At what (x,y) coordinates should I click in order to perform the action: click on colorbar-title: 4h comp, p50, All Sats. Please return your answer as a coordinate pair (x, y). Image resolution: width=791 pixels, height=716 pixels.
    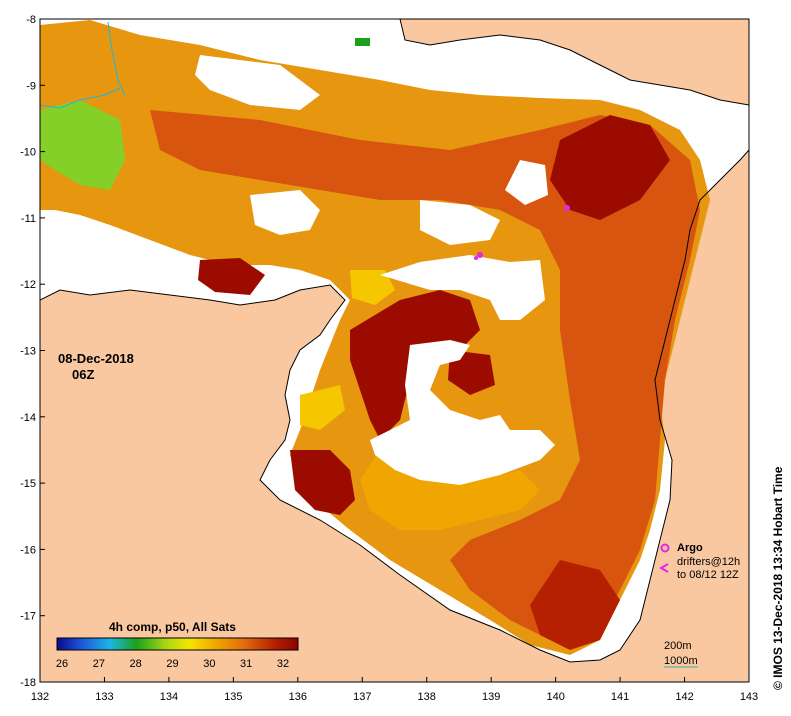
    Looking at the image, I should click on (172, 627).